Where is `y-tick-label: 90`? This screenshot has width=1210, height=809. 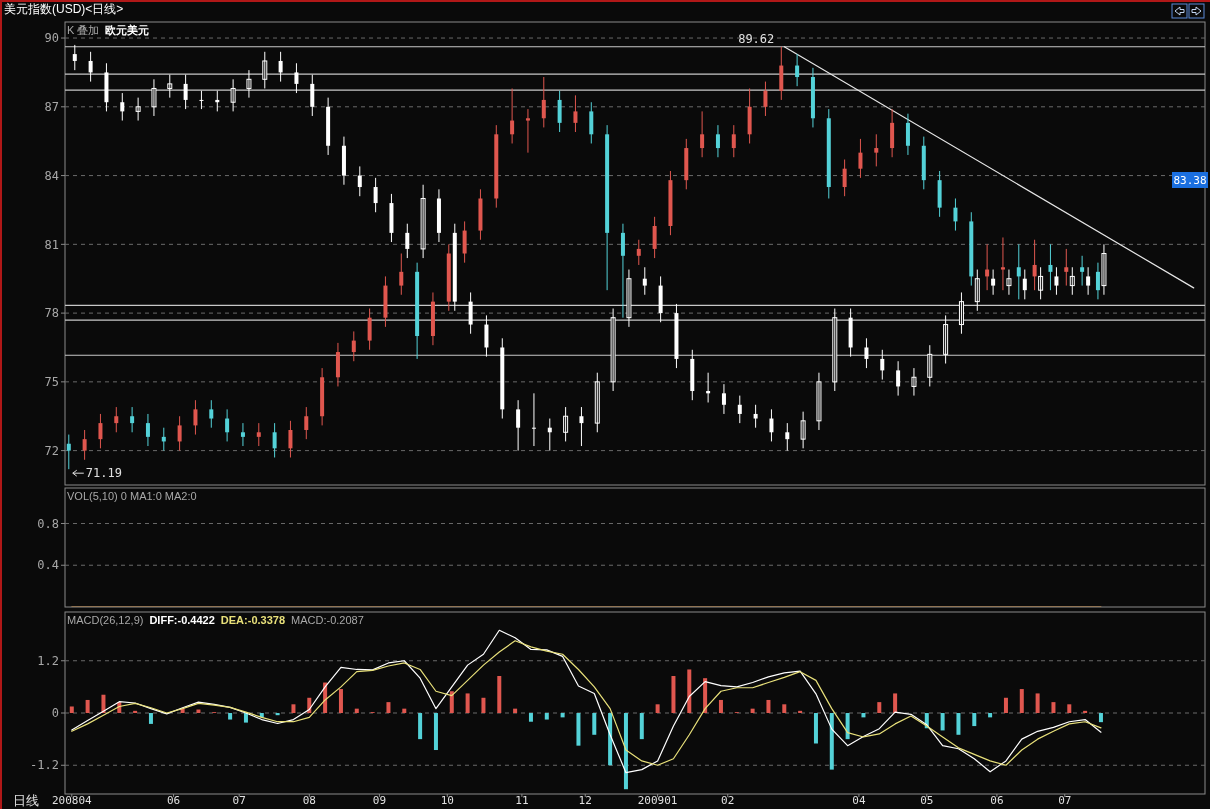 y-tick-label: 90 is located at coordinates (51, 38).